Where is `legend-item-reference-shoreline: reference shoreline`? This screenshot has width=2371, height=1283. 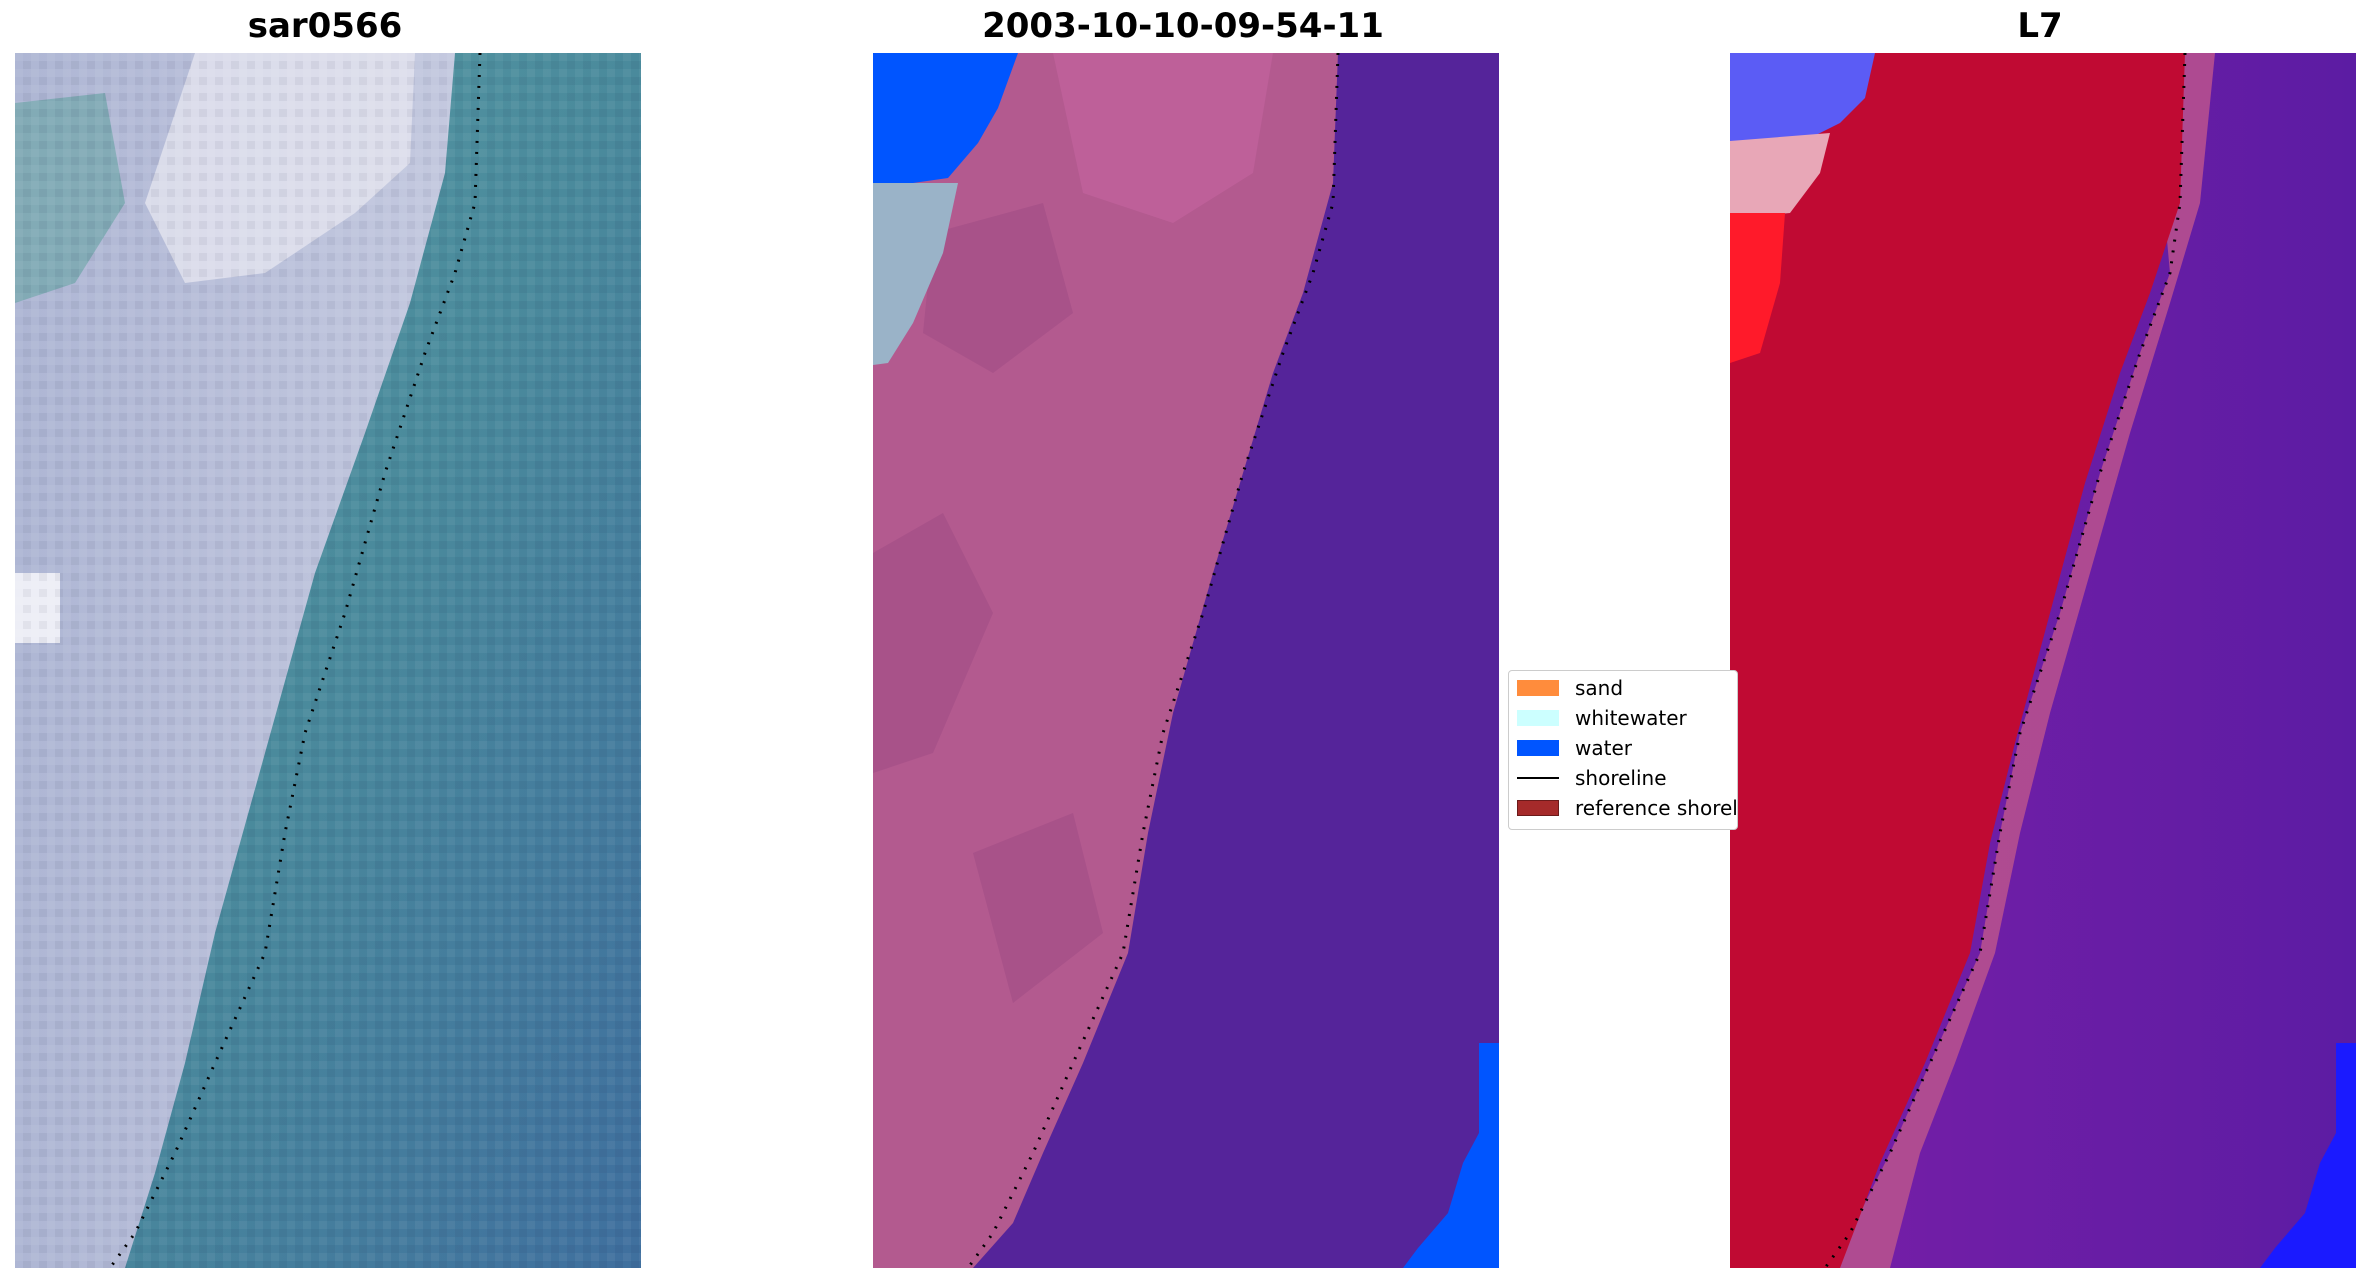 legend-item-reference-shoreline: reference shoreline is located at coordinates (1627, 808).